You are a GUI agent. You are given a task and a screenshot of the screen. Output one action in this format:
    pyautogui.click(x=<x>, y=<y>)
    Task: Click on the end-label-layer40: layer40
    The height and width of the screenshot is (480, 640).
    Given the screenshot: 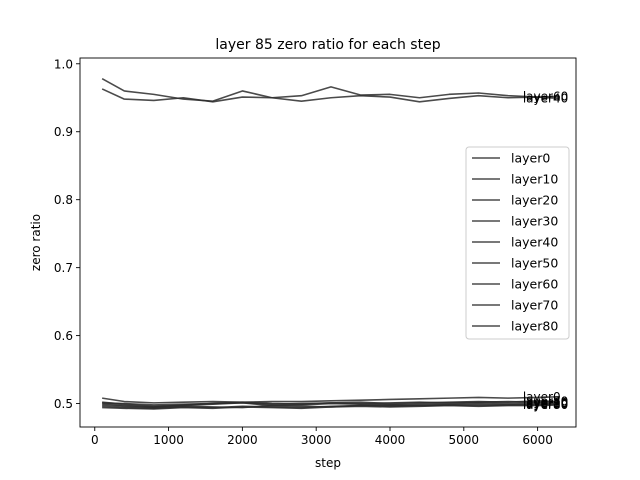 What is the action you would take?
    pyautogui.click(x=545, y=98)
    